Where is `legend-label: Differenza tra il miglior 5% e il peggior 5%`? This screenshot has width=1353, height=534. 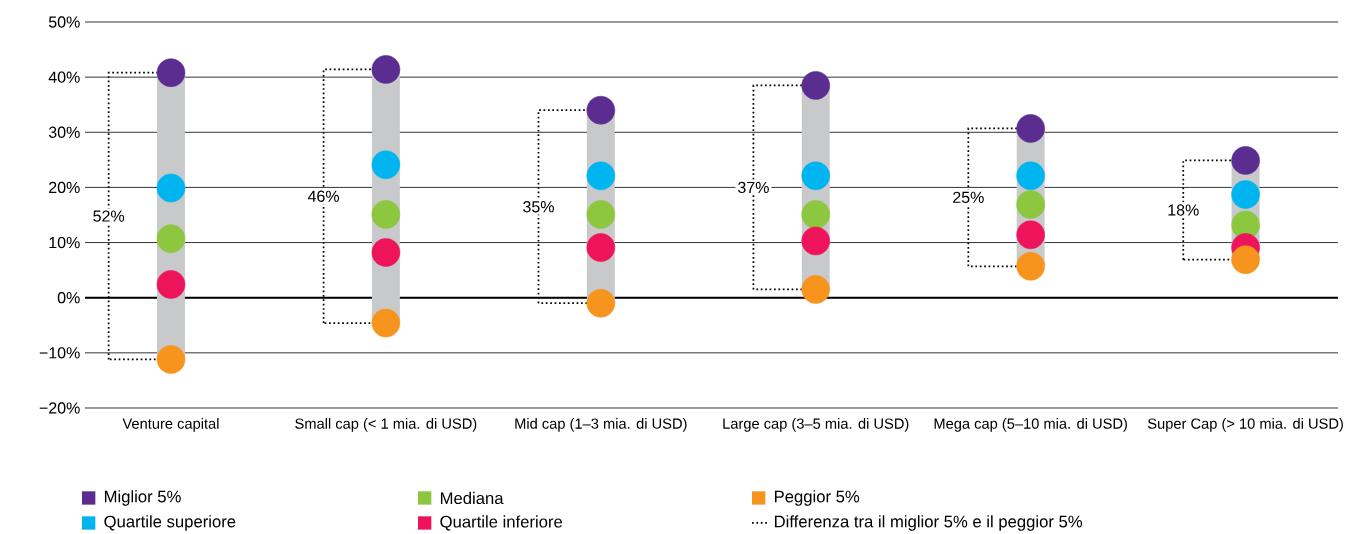
legend-label: Differenza tra il miglior 5% e il peggior 5% is located at coordinates (928, 523).